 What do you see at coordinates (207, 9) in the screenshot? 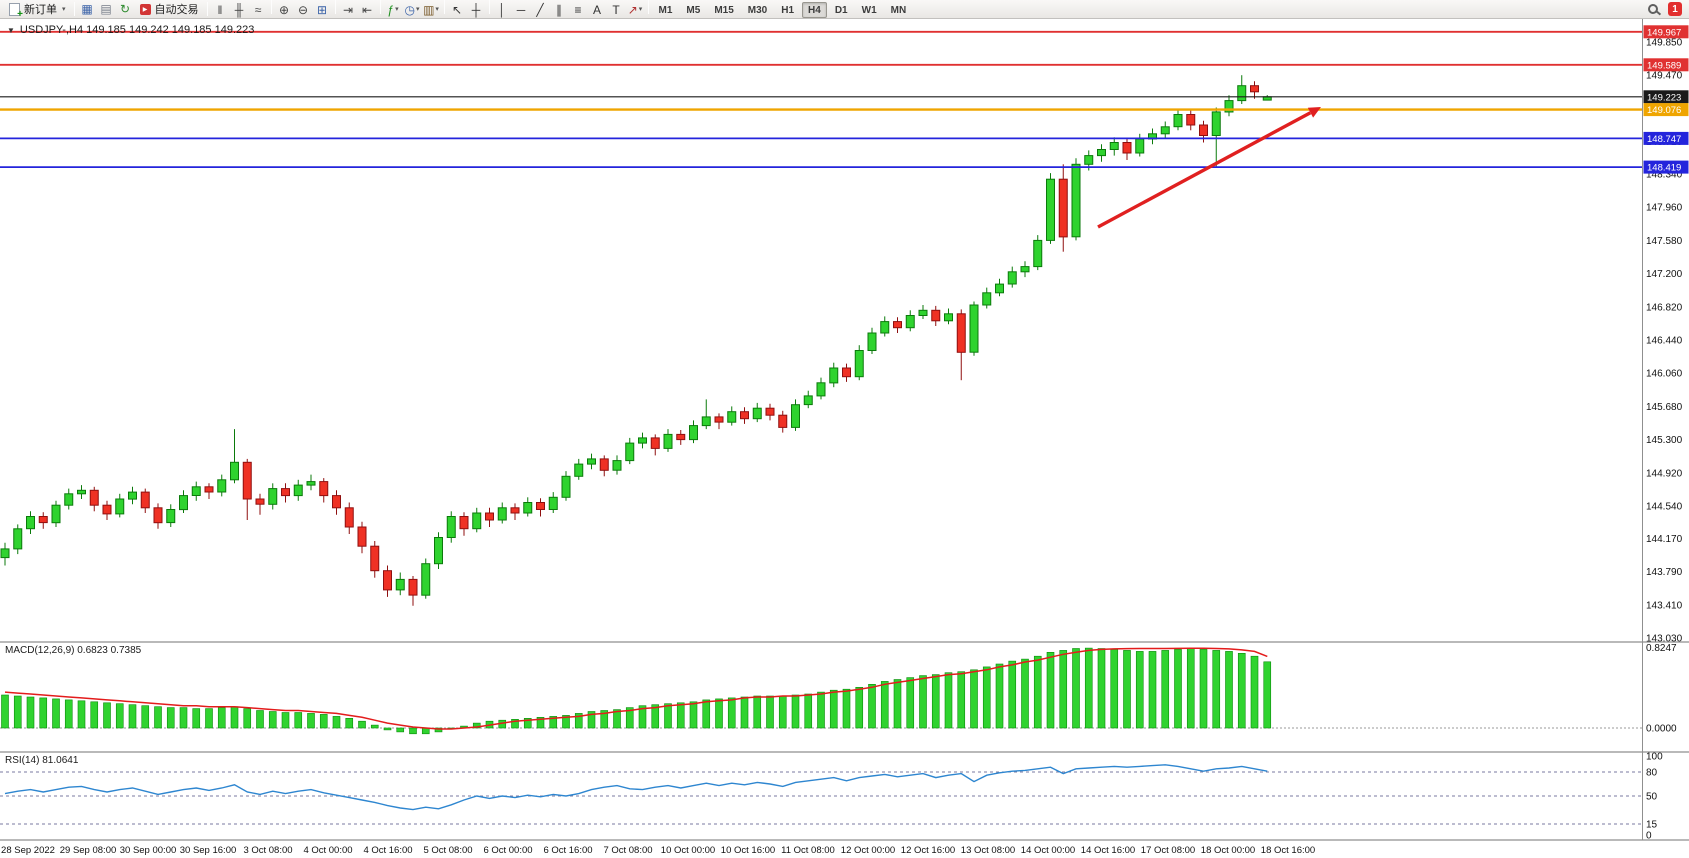
I see `toolbar-separator` at bounding box center [207, 9].